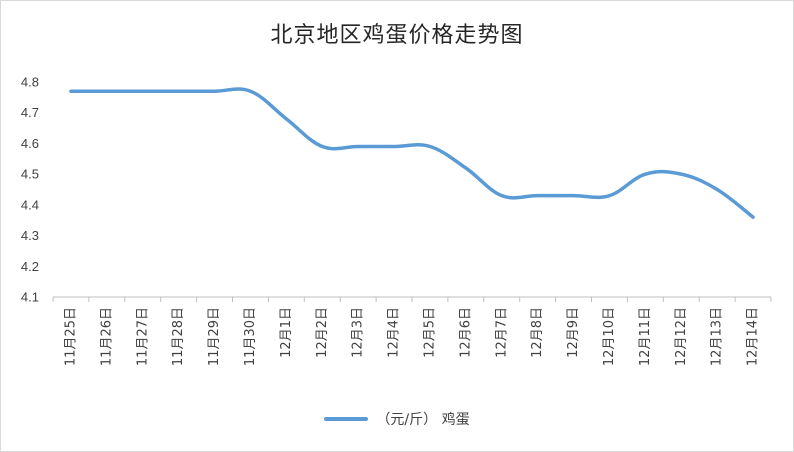 The image size is (794, 452). Describe the element at coordinates (250, 336) in the screenshot. I see `x-tick-label: 11月30日` at that location.